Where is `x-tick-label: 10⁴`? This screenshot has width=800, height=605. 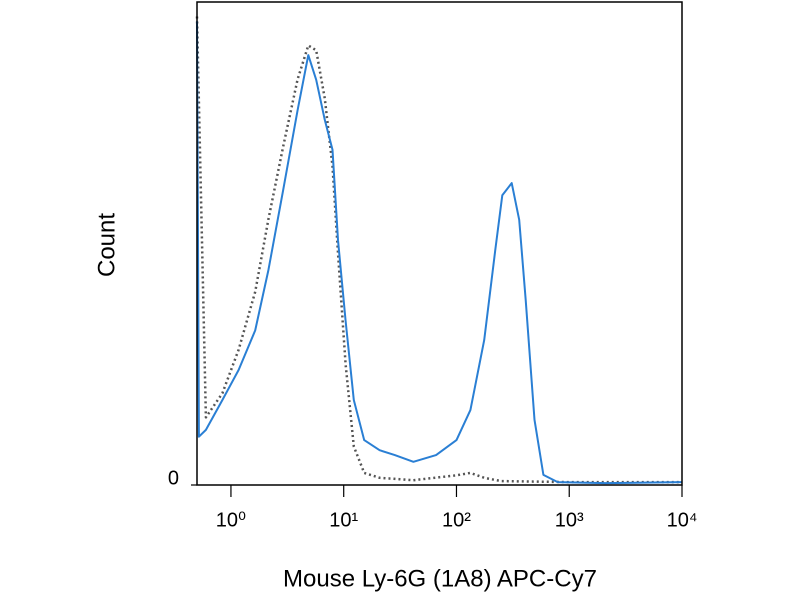 x-tick-label: 10⁴ is located at coordinates (682, 520).